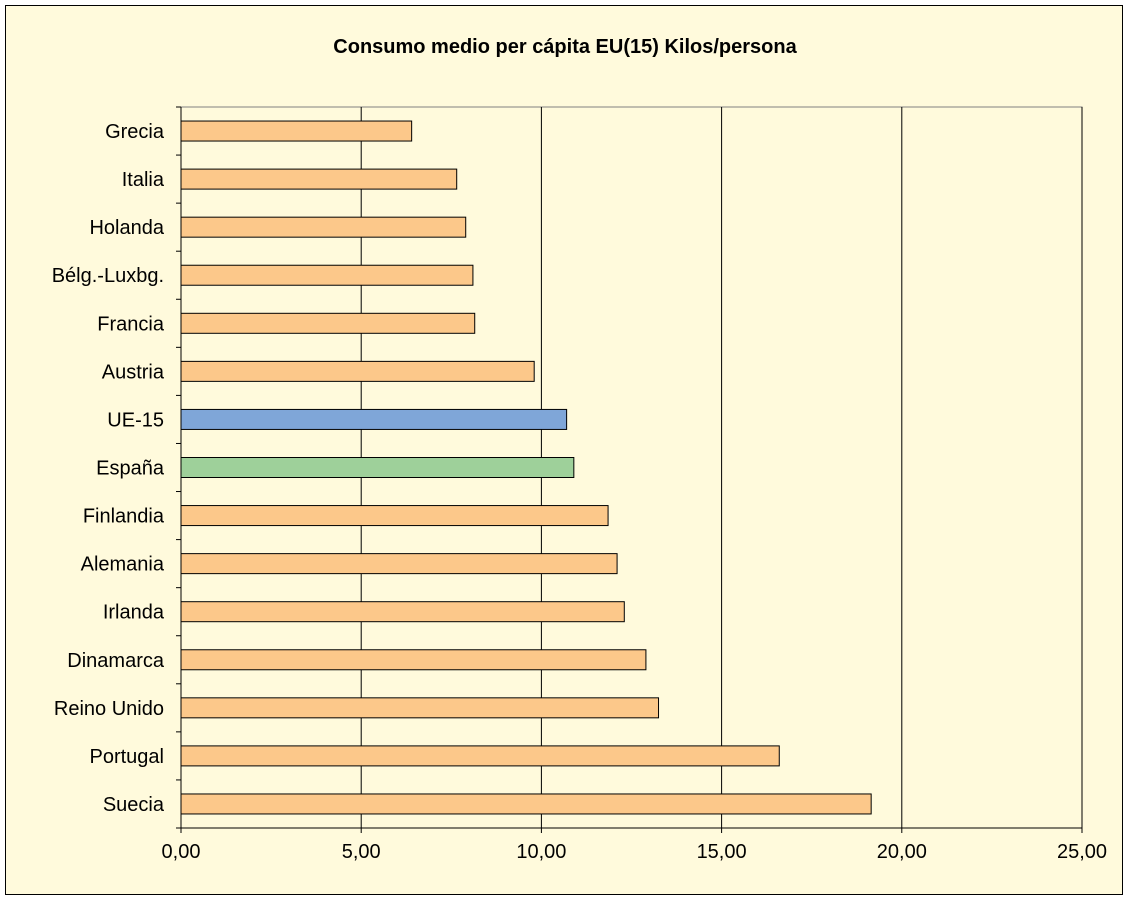 The height and width of the screenshot is (897, 1125). Describe the element at coordinates (130, 469) in the screenshot. I see `category-label: España` at that location.